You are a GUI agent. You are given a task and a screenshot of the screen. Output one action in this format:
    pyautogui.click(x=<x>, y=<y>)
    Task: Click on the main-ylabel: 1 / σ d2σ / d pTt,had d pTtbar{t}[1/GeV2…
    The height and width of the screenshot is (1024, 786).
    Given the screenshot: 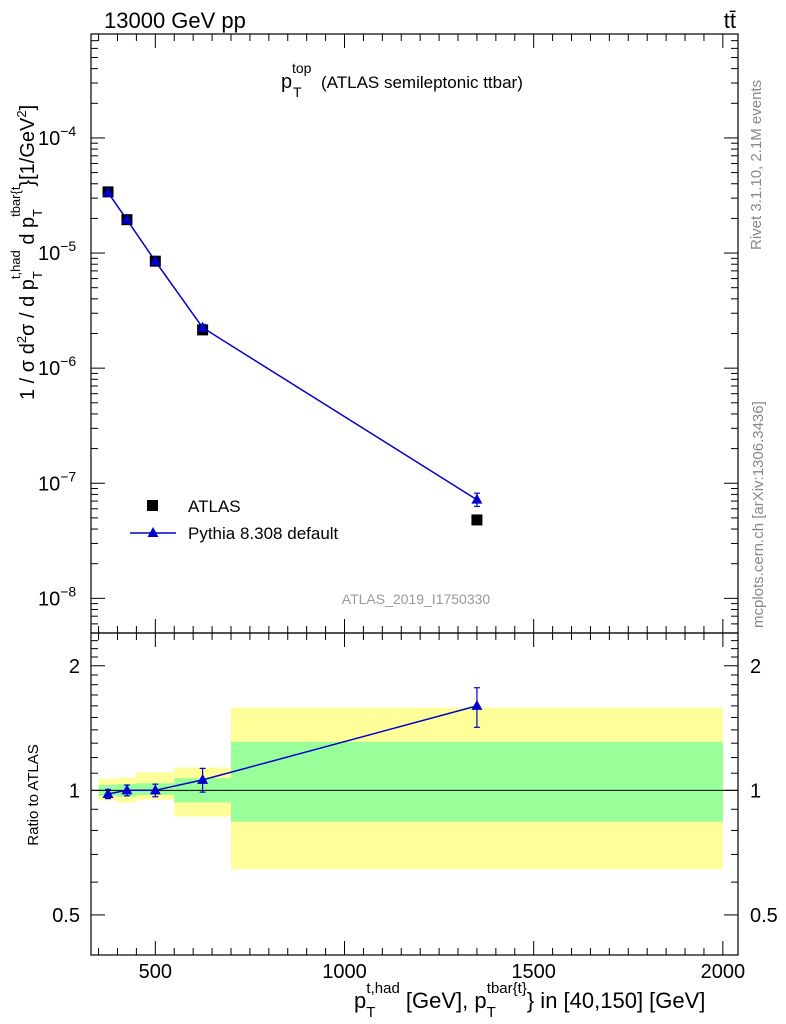 What is the action you would take?
    pyautogui.click(x=26, y=252)
    